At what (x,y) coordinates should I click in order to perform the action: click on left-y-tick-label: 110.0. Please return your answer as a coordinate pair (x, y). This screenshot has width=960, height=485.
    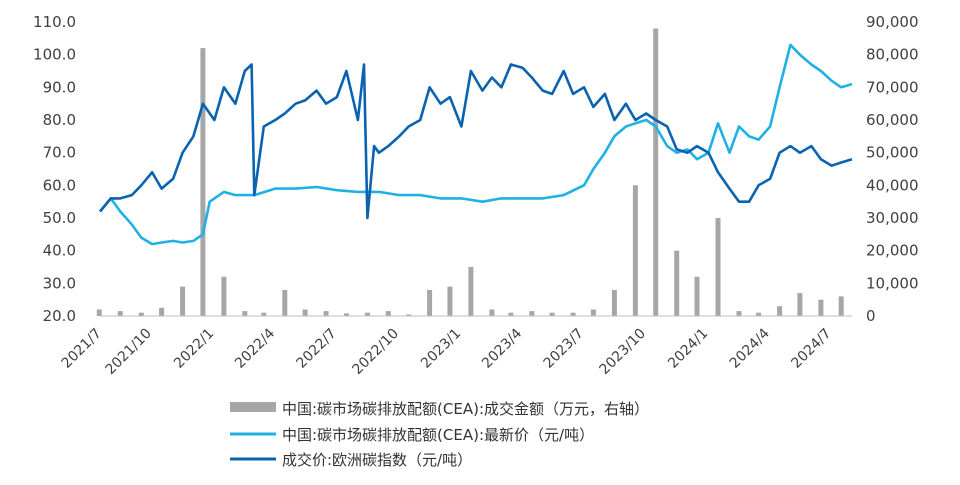
    Looking at the image, I should click on (54, 22).